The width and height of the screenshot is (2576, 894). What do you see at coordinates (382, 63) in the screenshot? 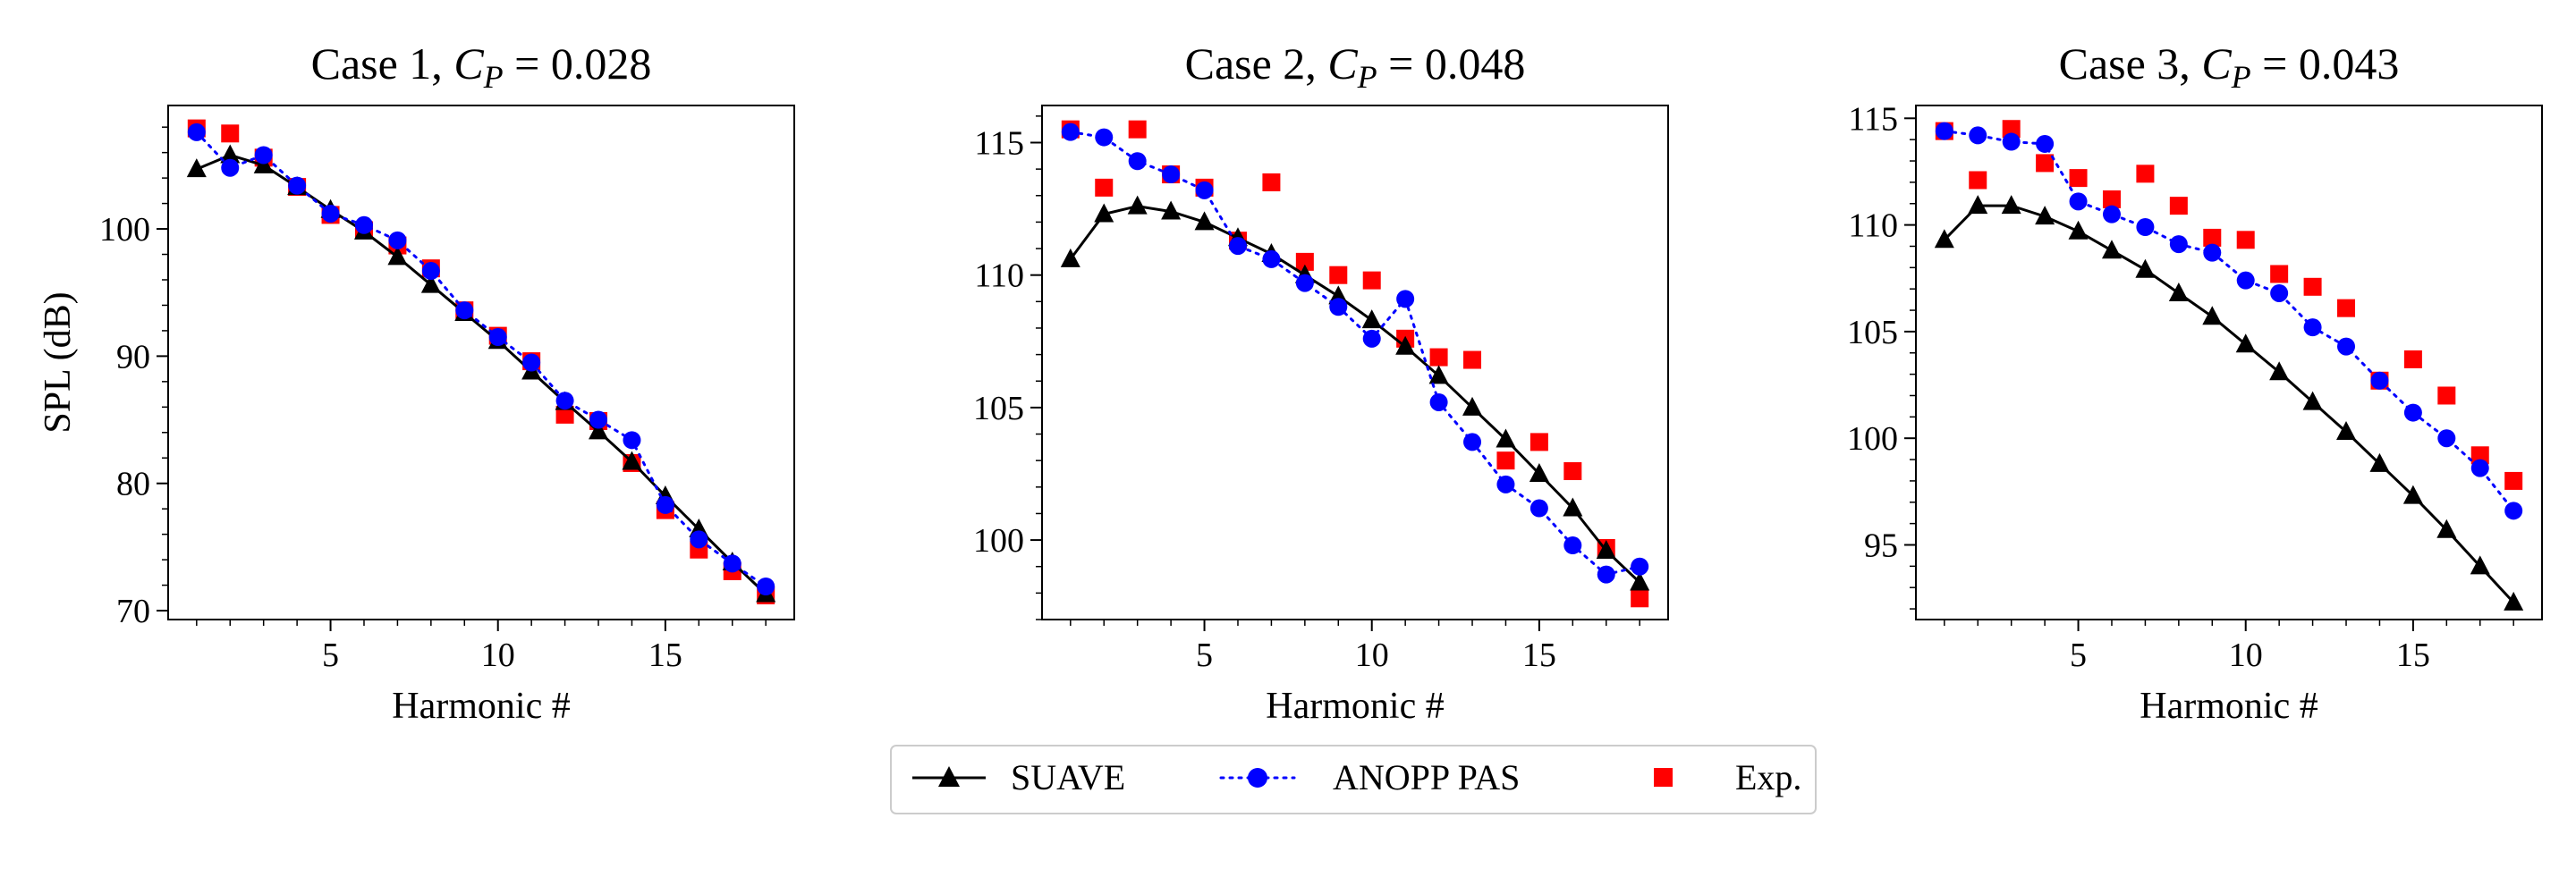
I see `chart-title-prefix: Case 1,` at bounding box center [382, 63].